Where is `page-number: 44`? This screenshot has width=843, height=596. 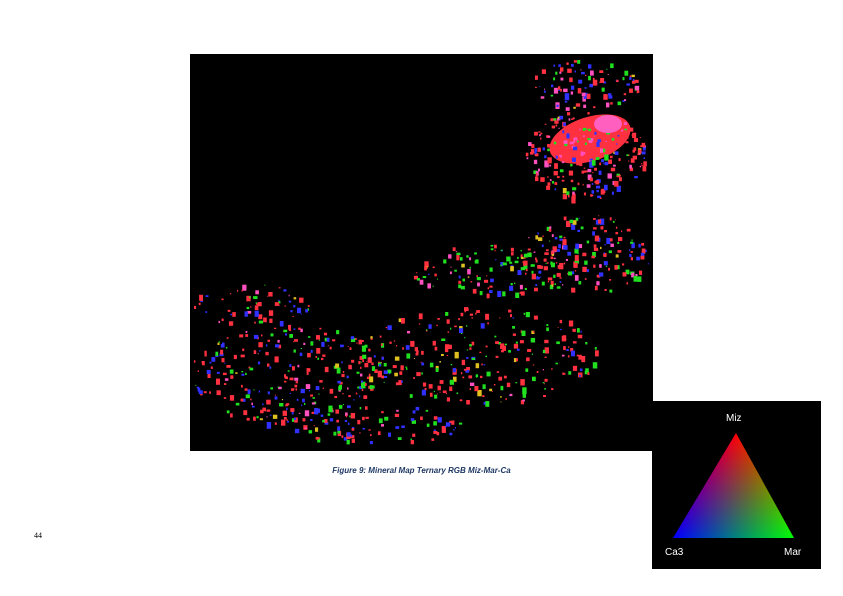
page-number: 44 is located at coordinates (38, 535).